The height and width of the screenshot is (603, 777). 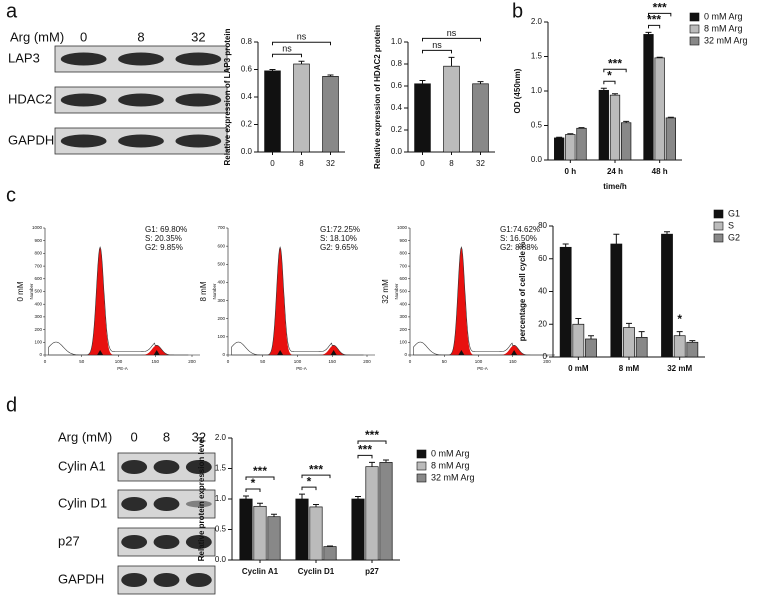 What do you see at coordinates (482, 368) in the screenshot?
I see `x-axis-label: PE-A` at bounding box center [482, 368].